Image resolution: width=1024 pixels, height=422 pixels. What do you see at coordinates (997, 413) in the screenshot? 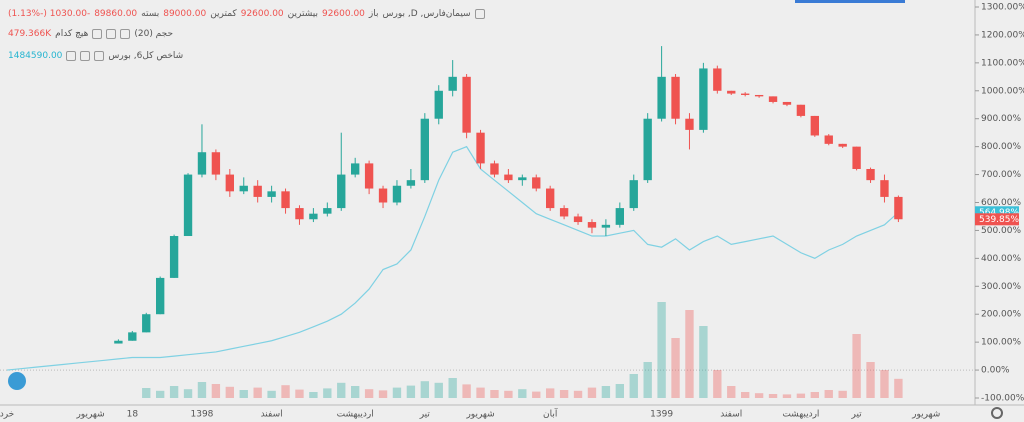
I see `settings-icon` at bounding box center [997, 413].